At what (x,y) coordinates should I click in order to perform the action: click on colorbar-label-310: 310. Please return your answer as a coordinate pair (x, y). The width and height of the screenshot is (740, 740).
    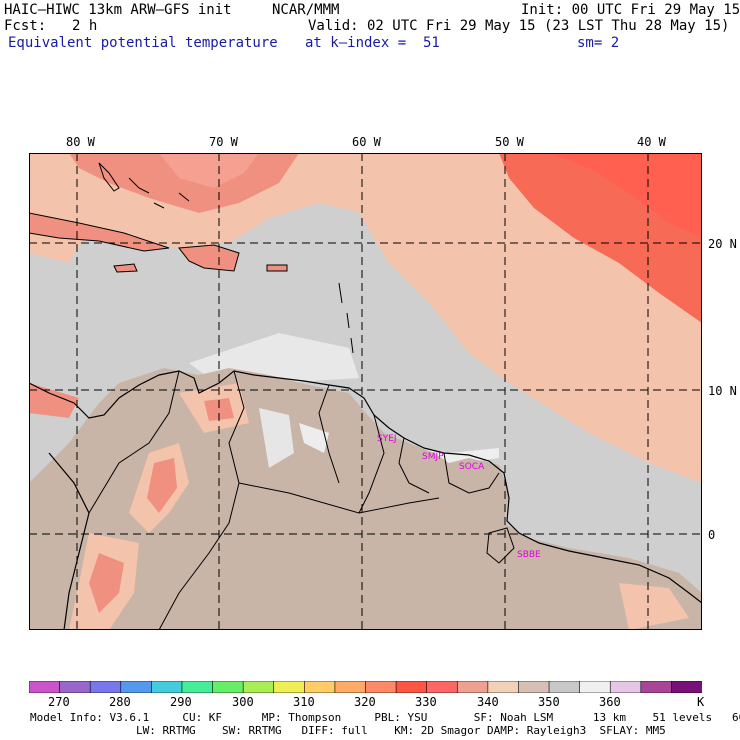
    Looking at the image, I should click on (304, 702).